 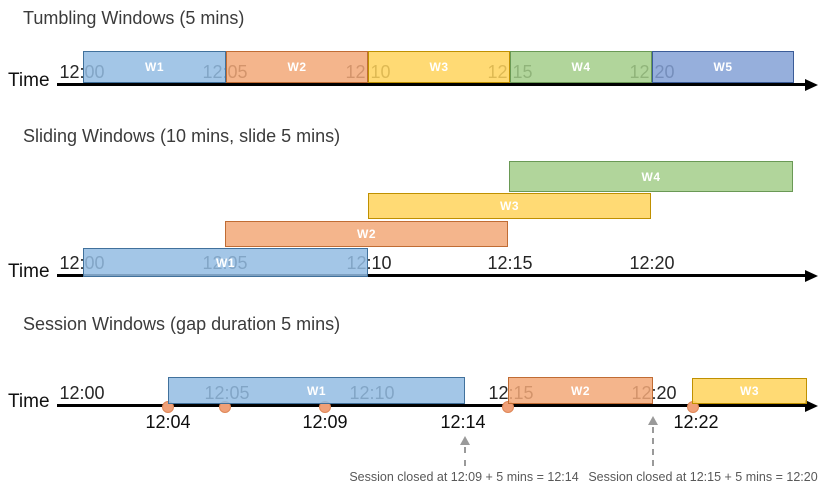 I want to click on session-time-axis-line, so click(x=431, y=405).